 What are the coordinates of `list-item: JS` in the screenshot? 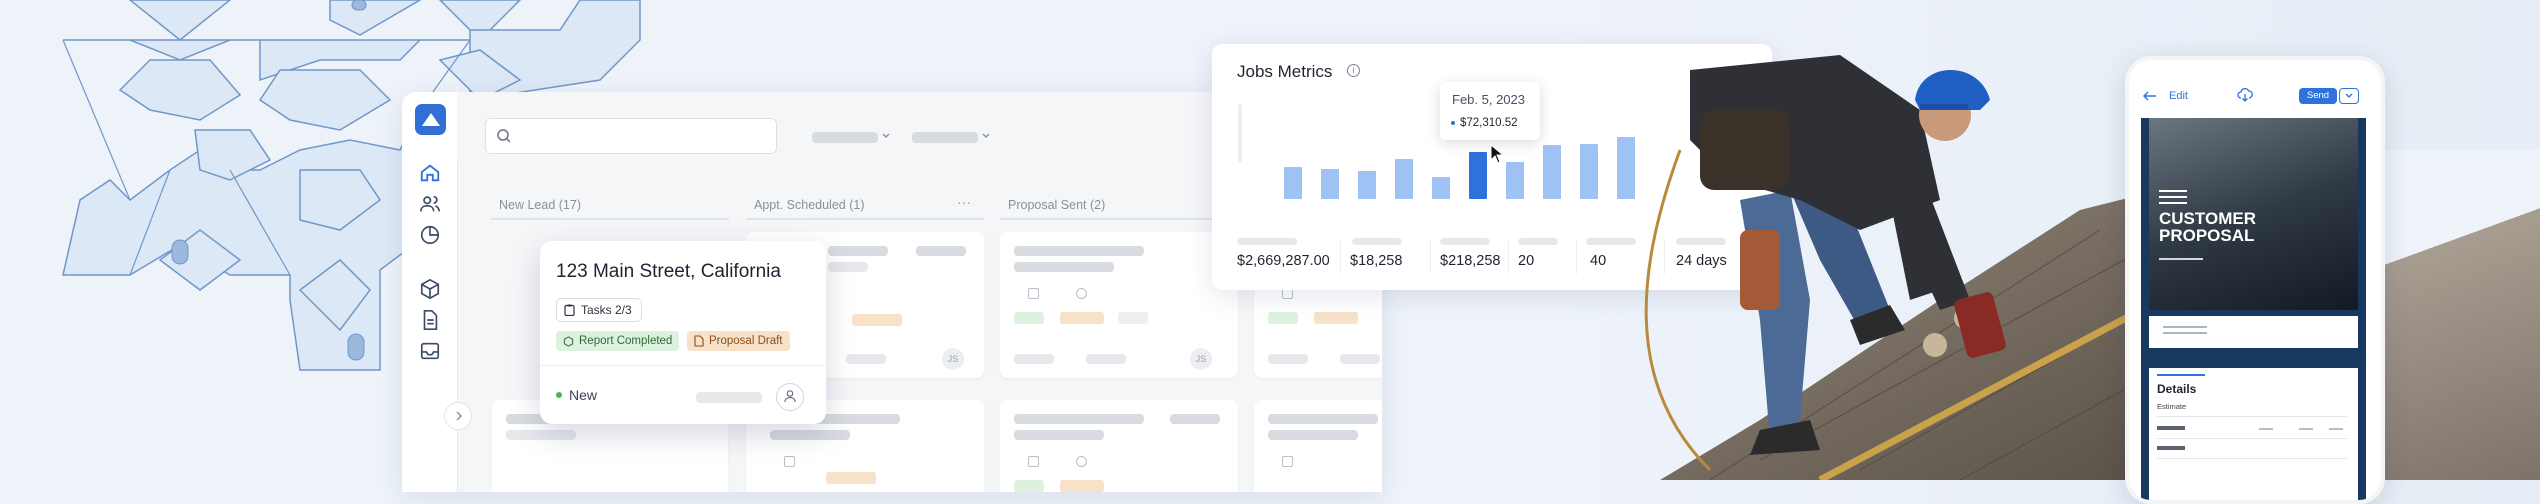 It's located at (1119, 305).